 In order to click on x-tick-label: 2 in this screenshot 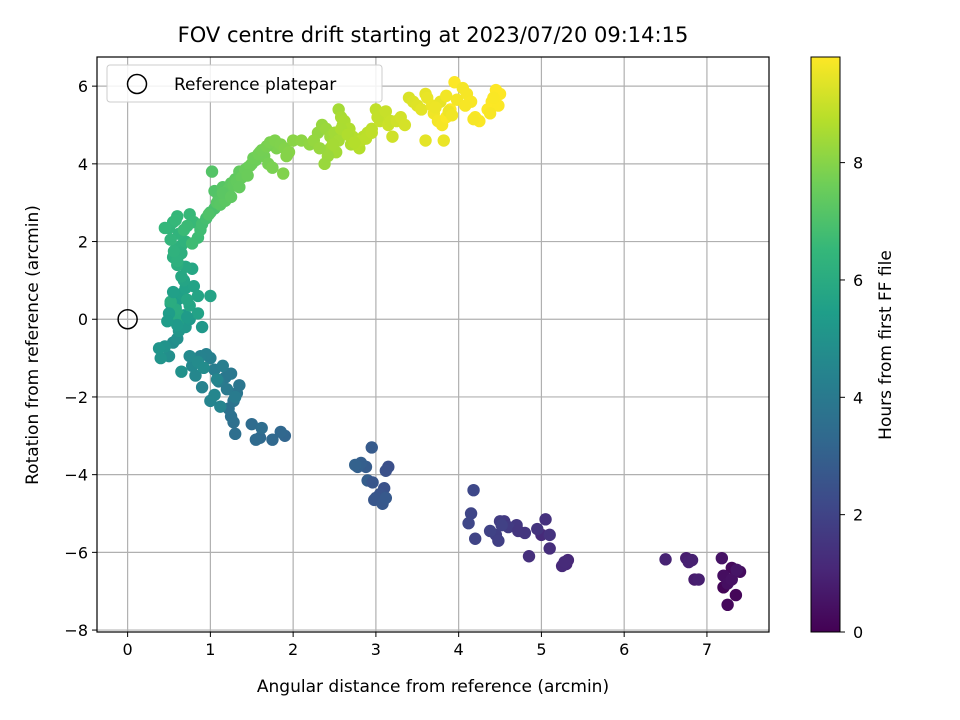, I will do `click(293, 649)`.